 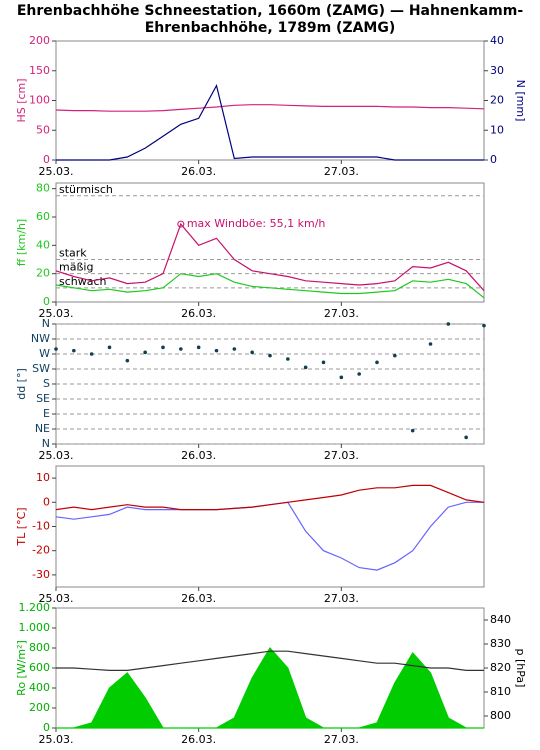 What do you see at coordinates (86, 189) in the screenshot?
I see `level-label: stürmisch` at bounding box center [86, 189].